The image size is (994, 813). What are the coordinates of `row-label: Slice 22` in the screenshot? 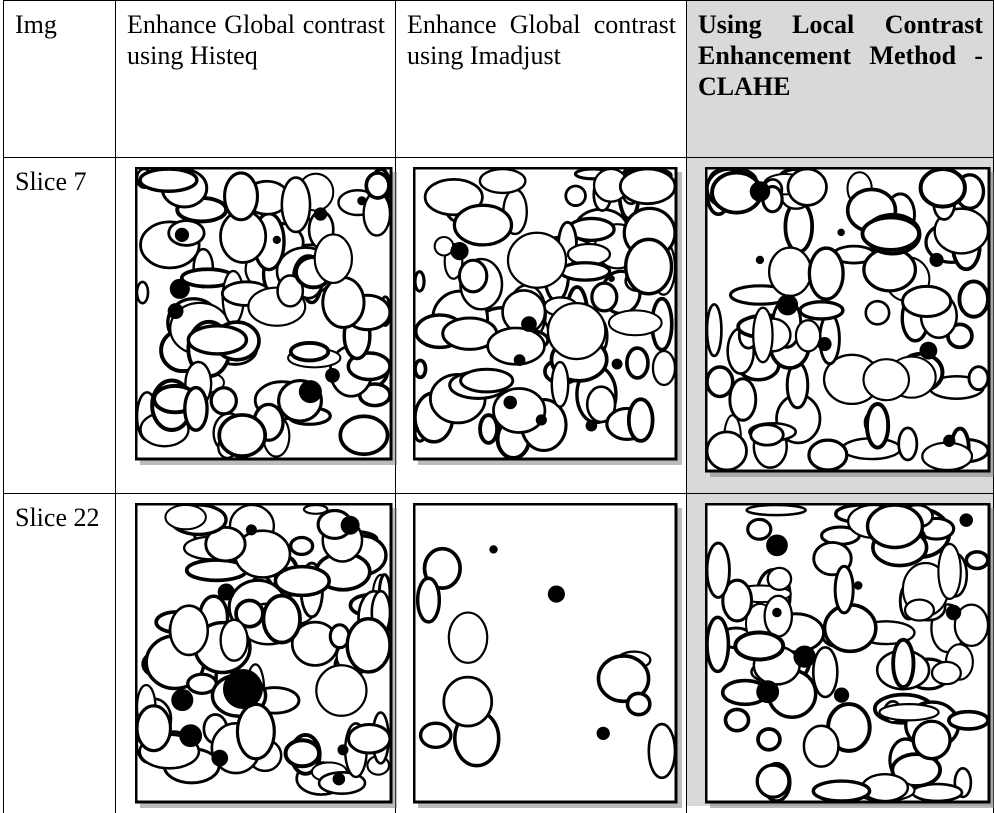 It's located at (59, 653).